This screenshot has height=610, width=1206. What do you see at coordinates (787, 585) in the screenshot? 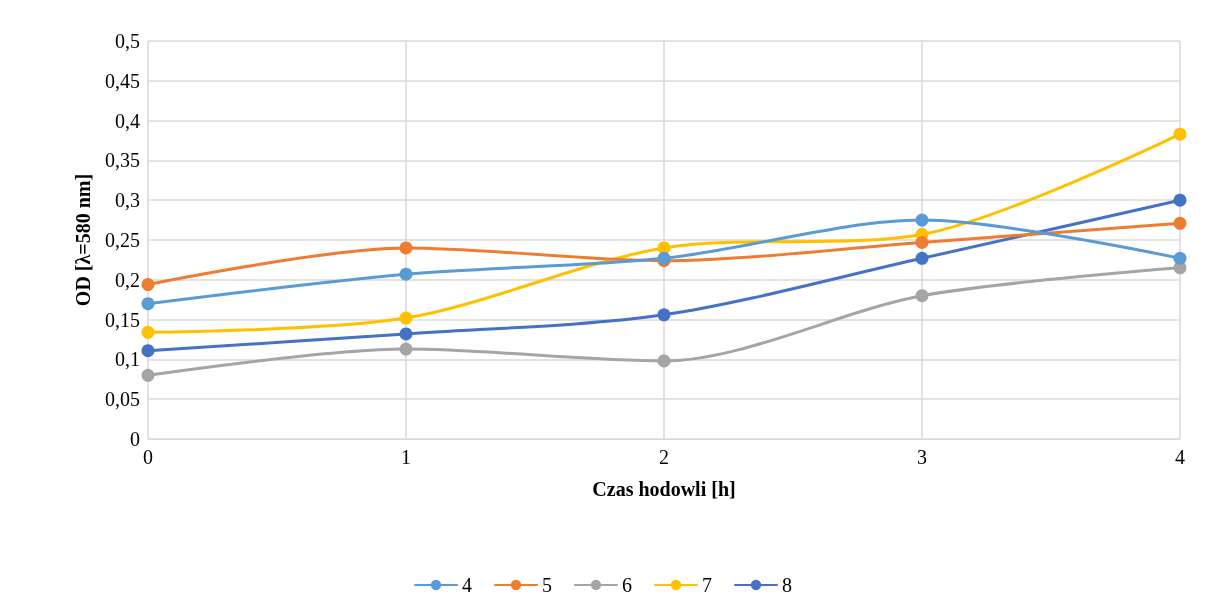
I see `legend-label: 8` at bounding box center [787, 585].